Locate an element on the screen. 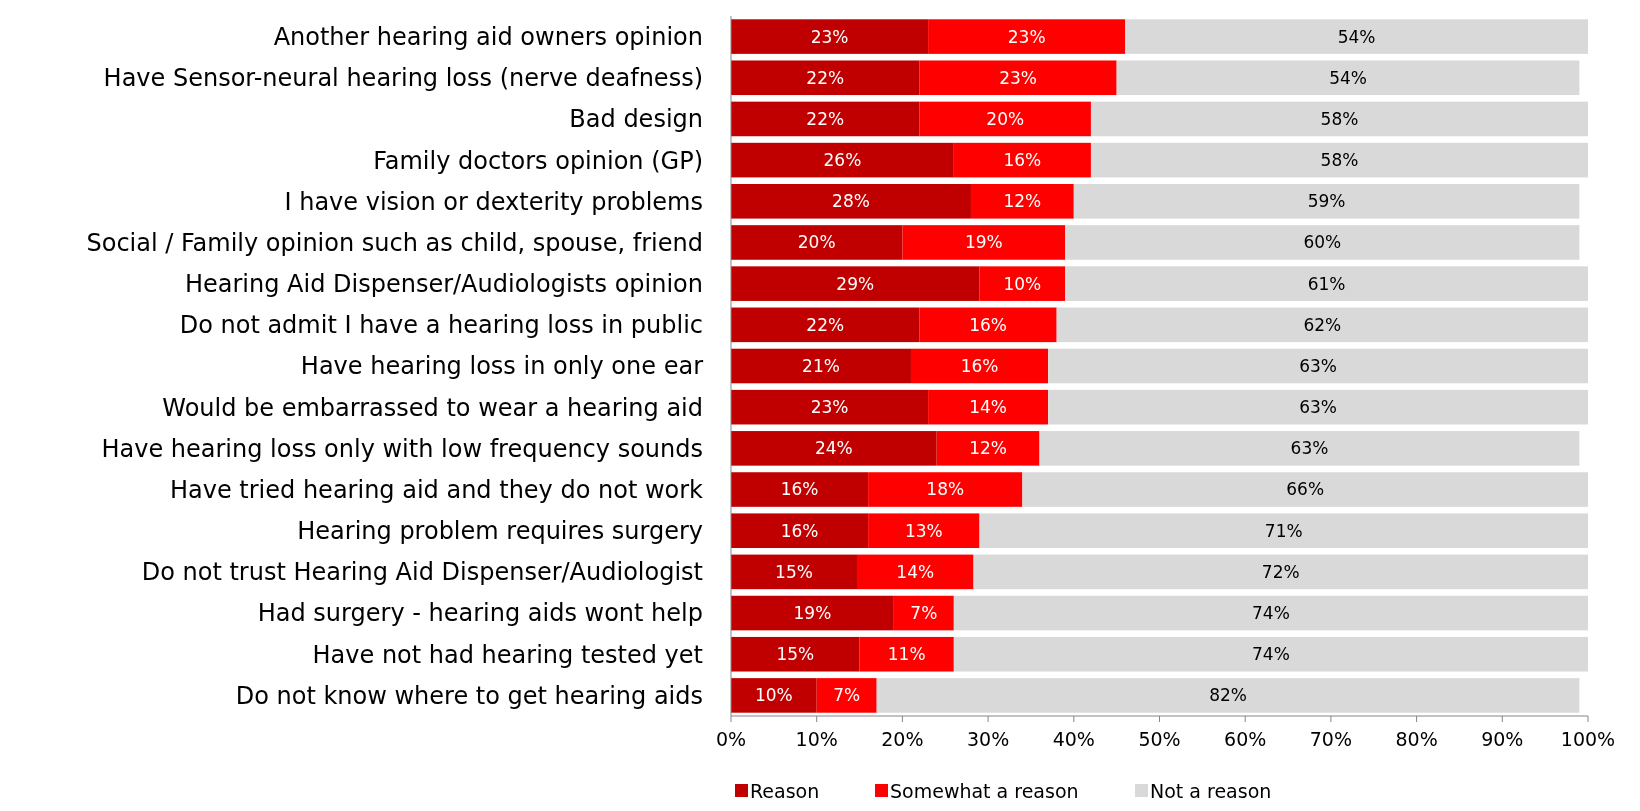 The image size is (1640, 811). data-label: 11% is located at coordinates (906, 654).